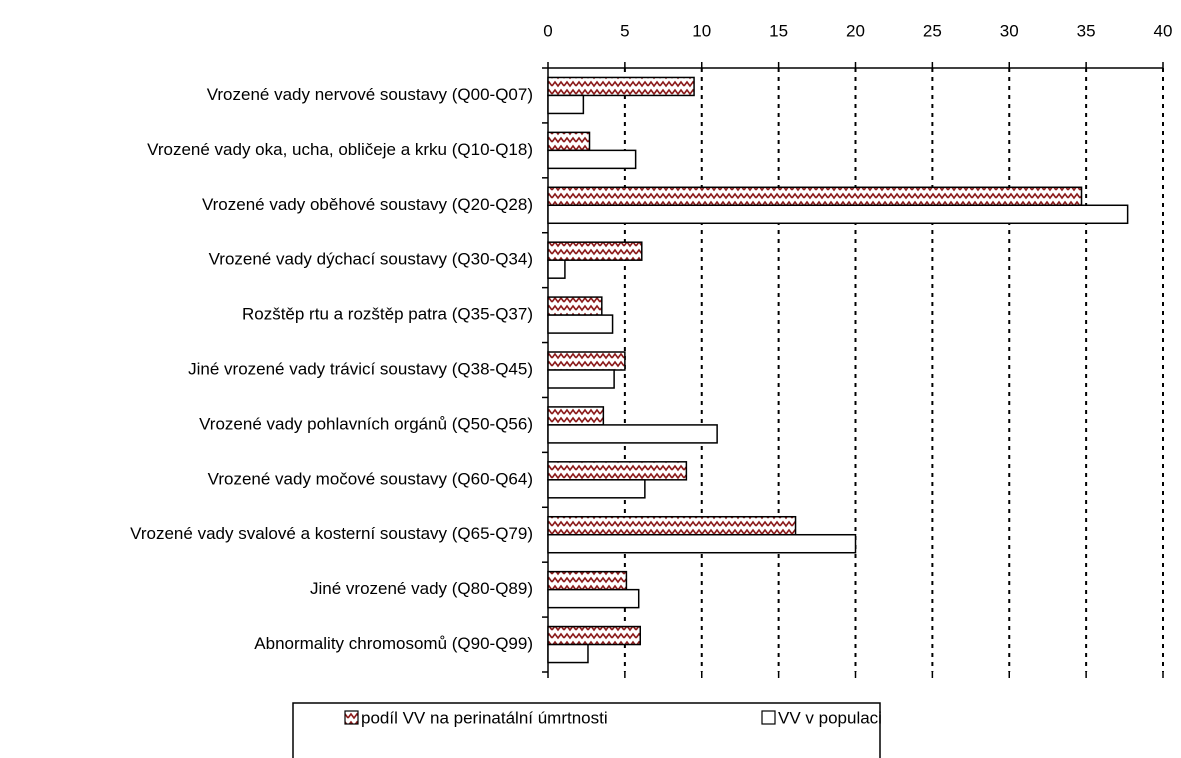 This screenshot has height=758, width=1181. What do you see at coordinates (701, 30) in the screenshot?
I see `x-tick-label: 10` at bounding box center [701, 30].